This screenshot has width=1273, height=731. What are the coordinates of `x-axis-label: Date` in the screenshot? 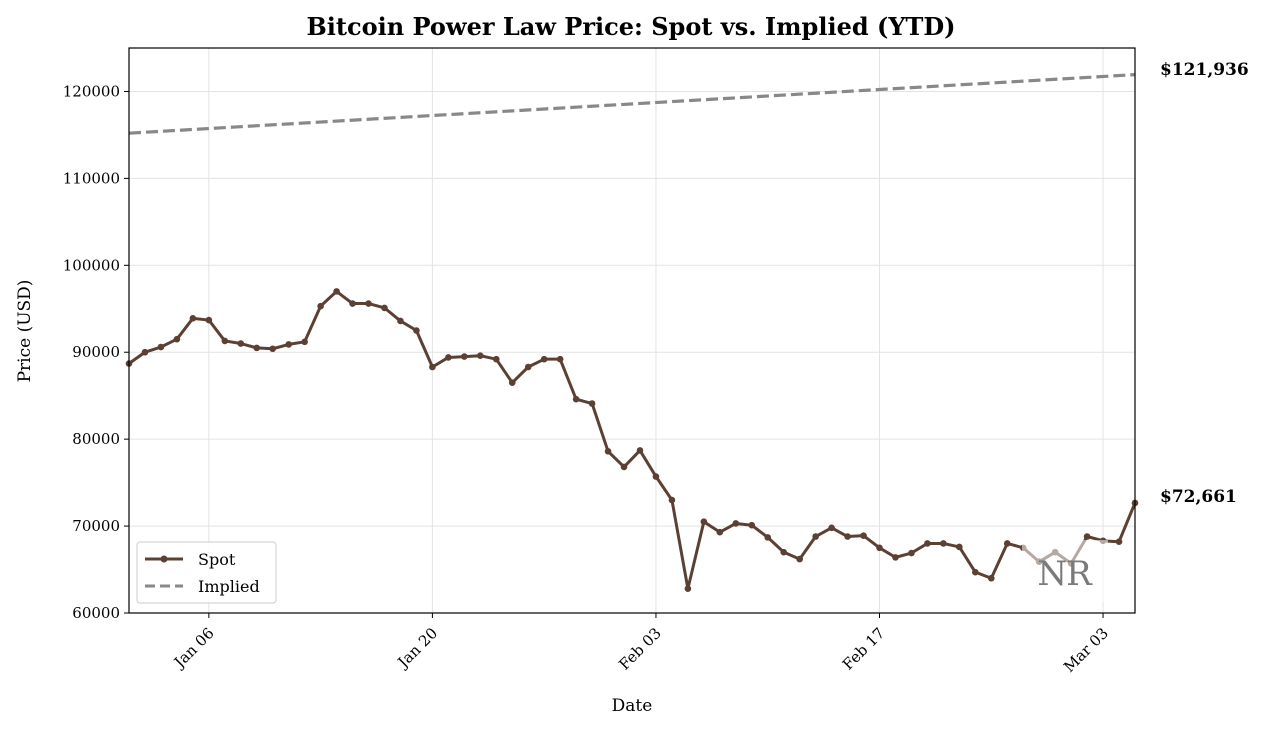 It's located at (632, 706).